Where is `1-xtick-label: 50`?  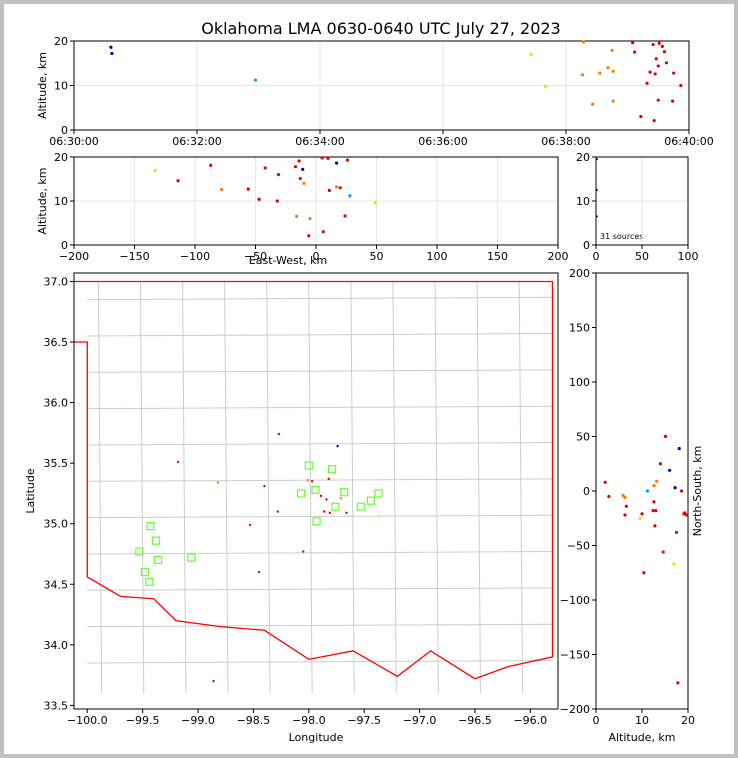 1-xtick-label: 50 is located at coordinates (377, 256).